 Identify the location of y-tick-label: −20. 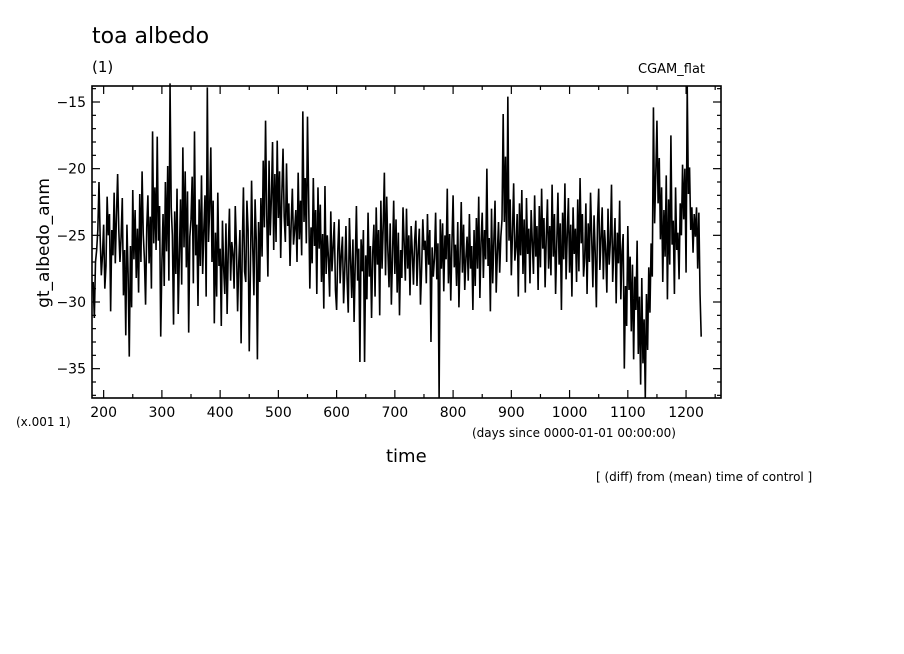
(71, 170).